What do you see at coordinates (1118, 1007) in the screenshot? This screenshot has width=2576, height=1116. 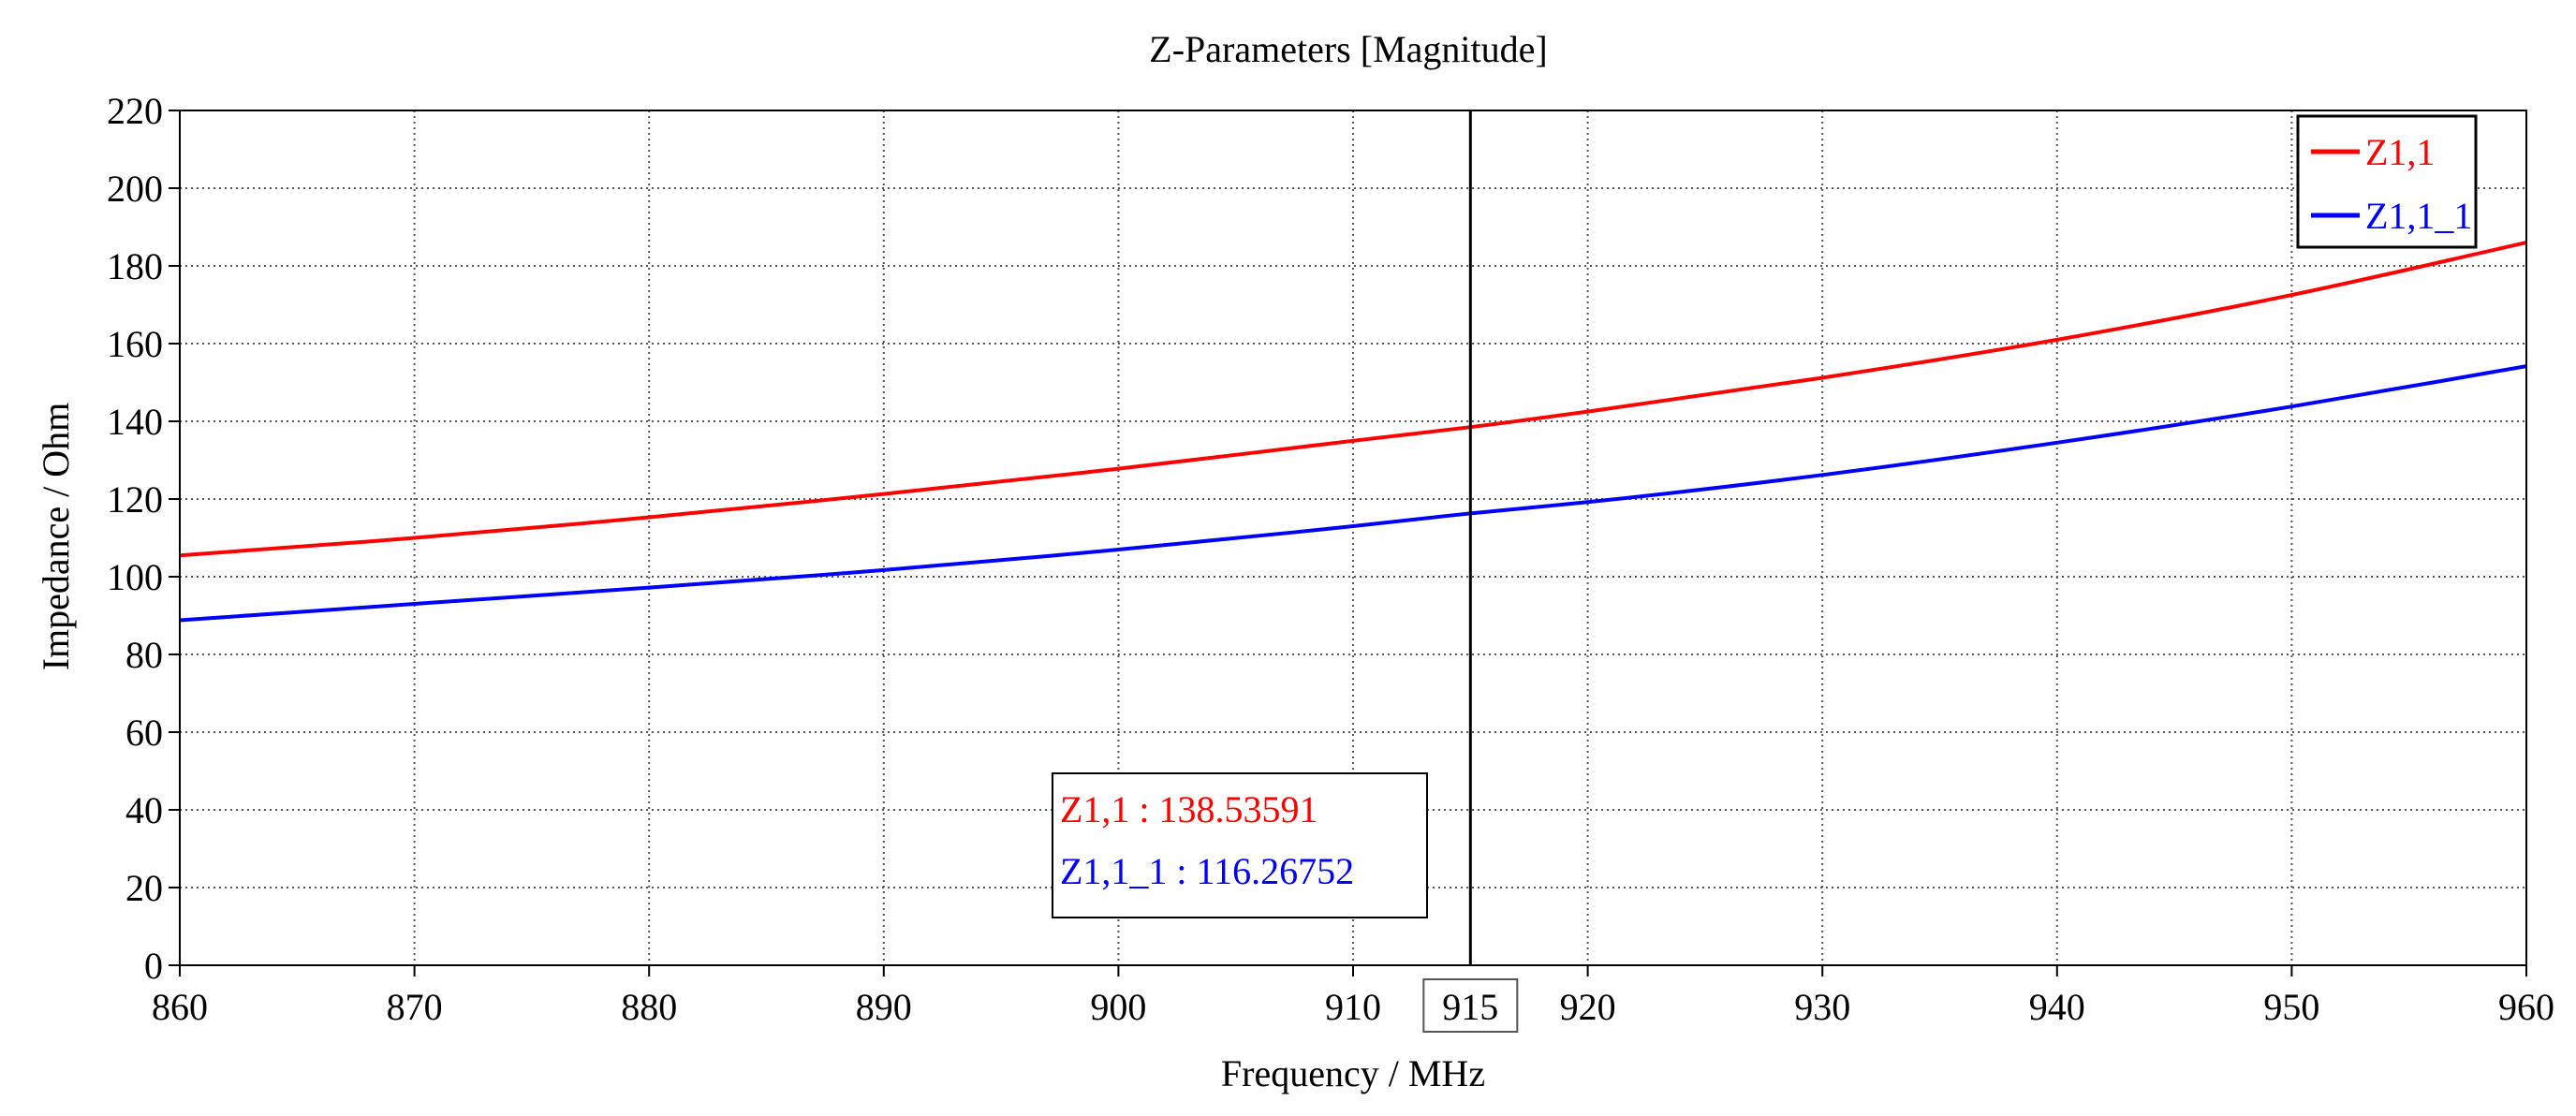 I see `x-tick-label-900: 900` at bounding box center [1118, 1007].